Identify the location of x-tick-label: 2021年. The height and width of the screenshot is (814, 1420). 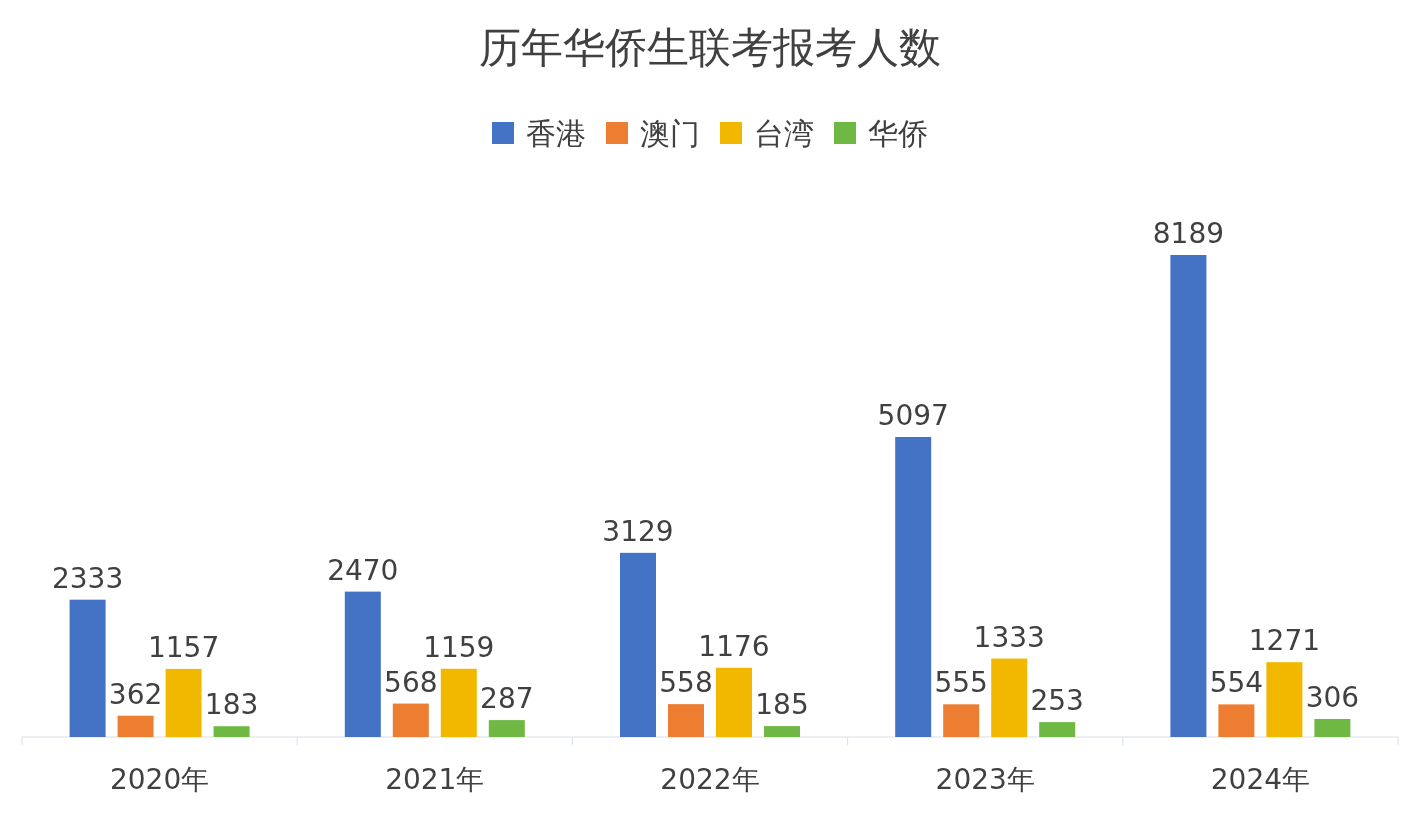
(435, 779).